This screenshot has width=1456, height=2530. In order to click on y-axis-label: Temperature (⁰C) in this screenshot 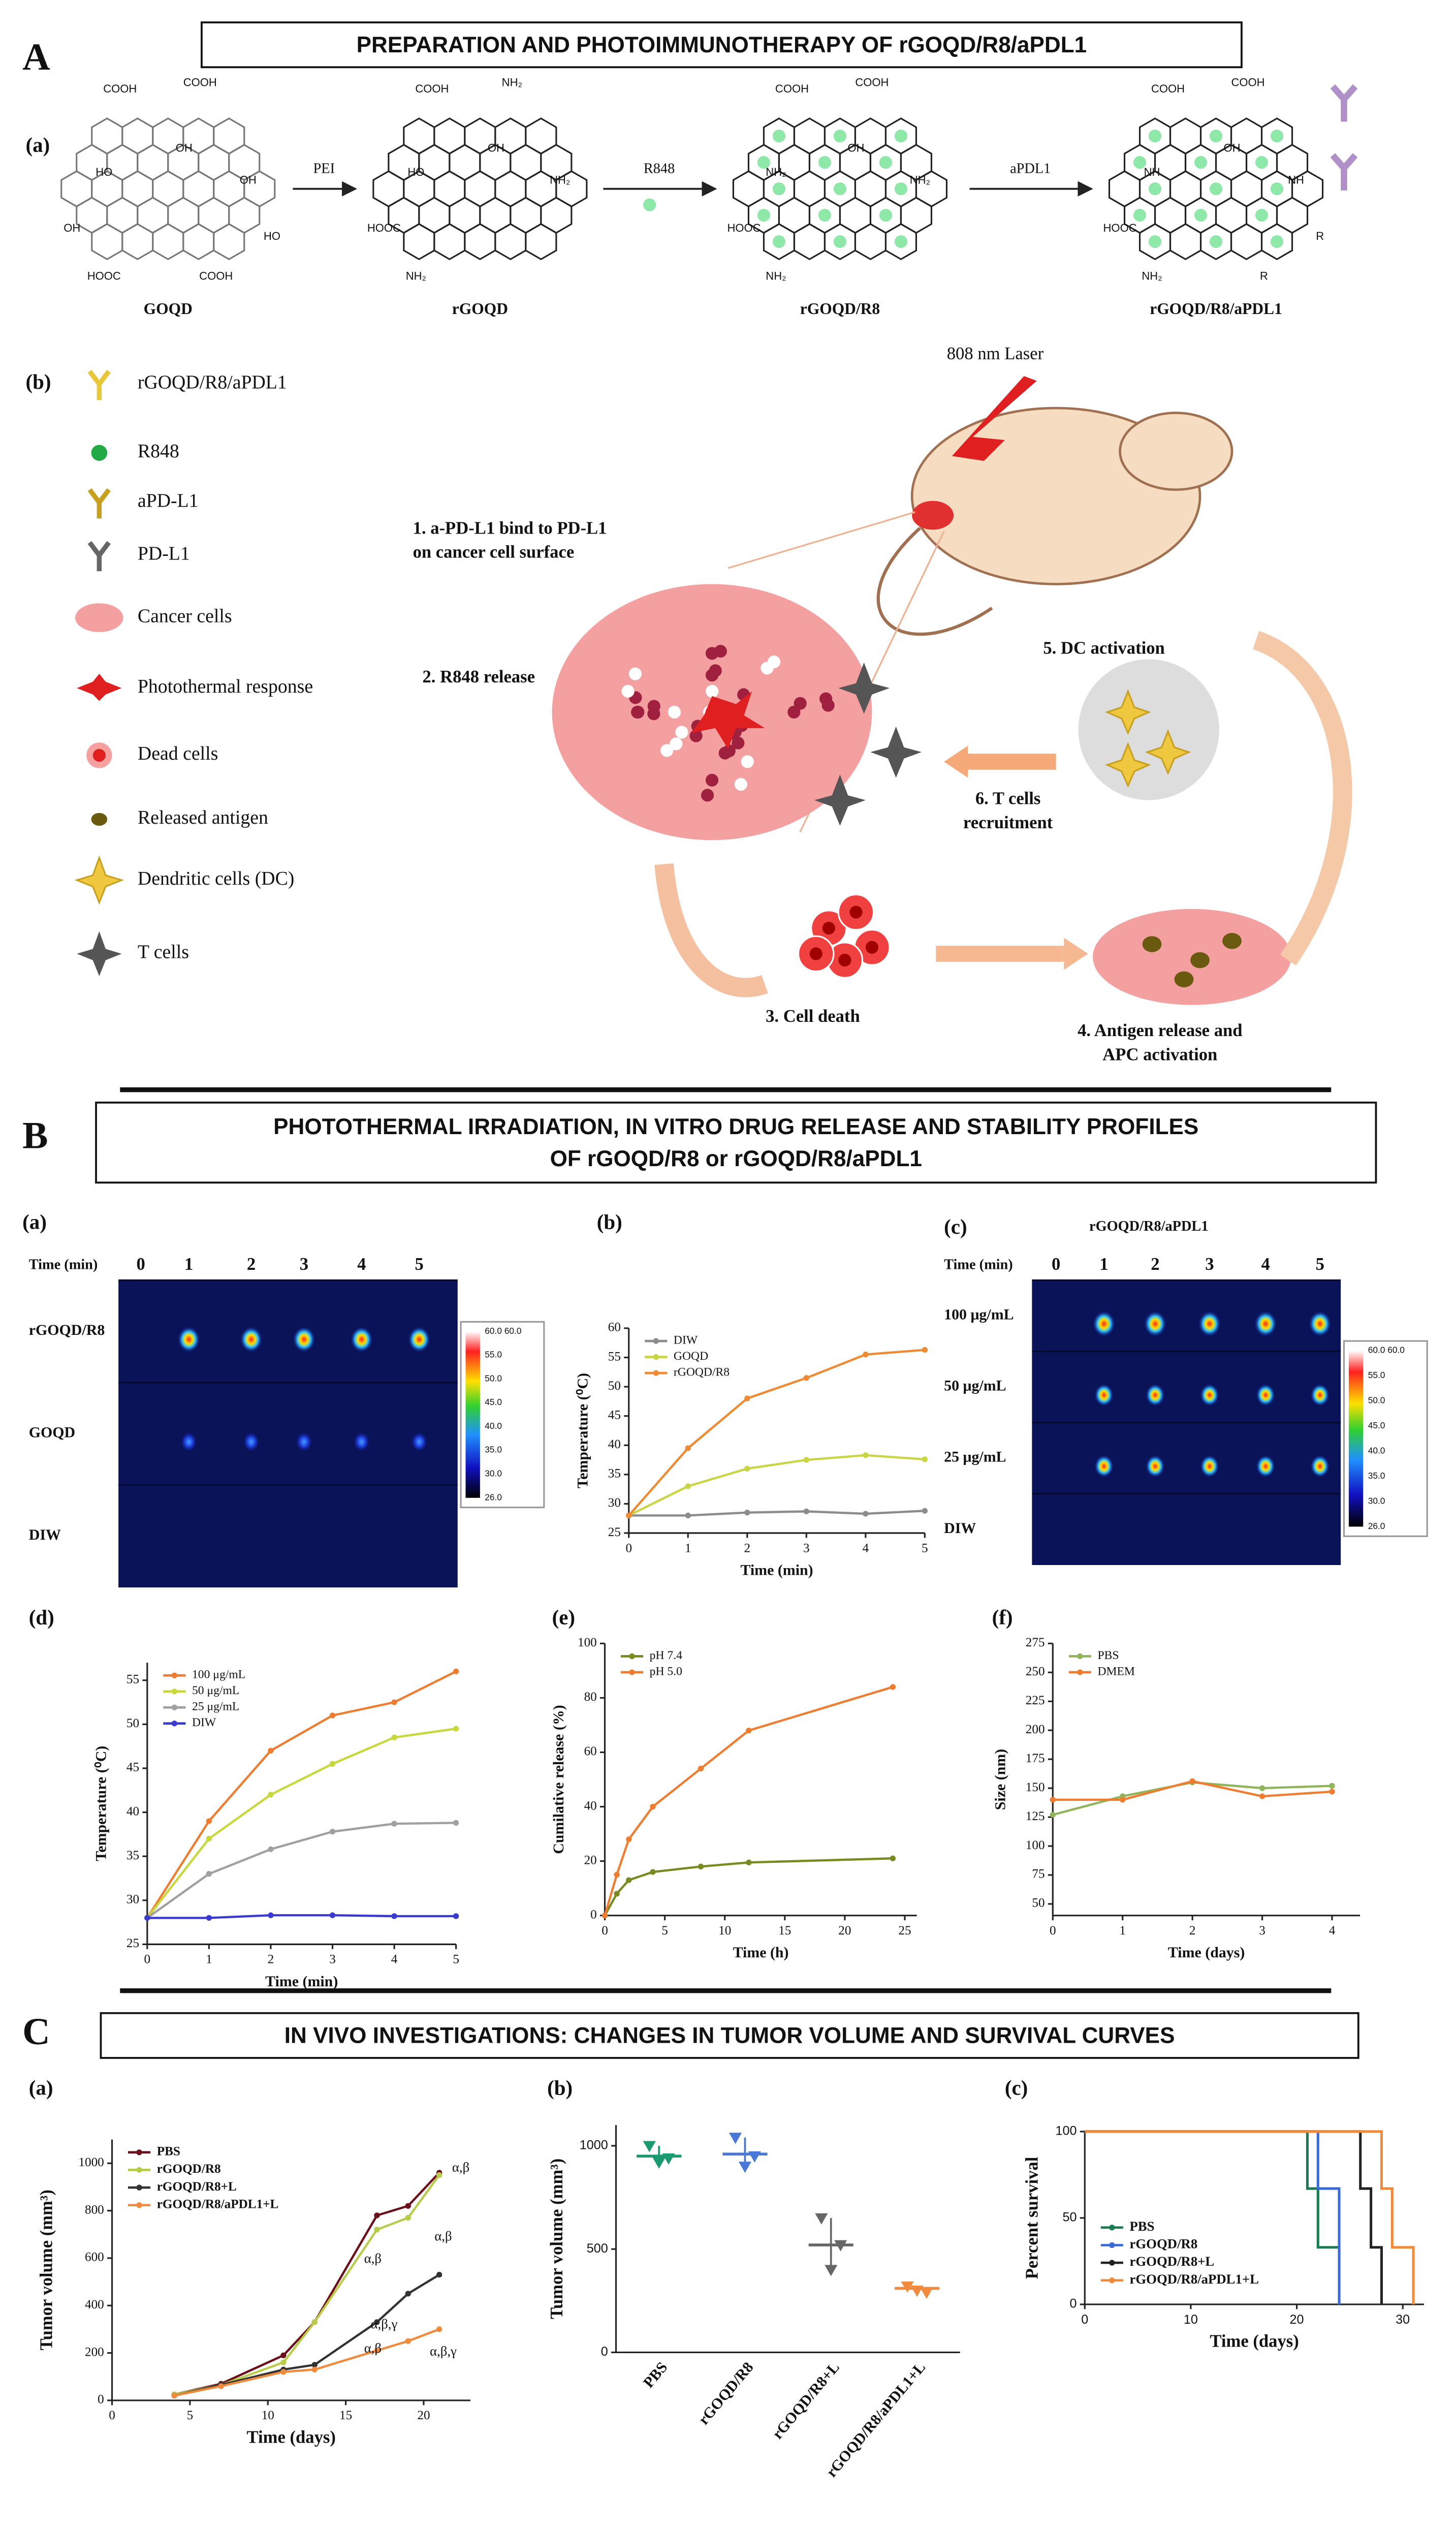, I will do `click(100, 1803)`.